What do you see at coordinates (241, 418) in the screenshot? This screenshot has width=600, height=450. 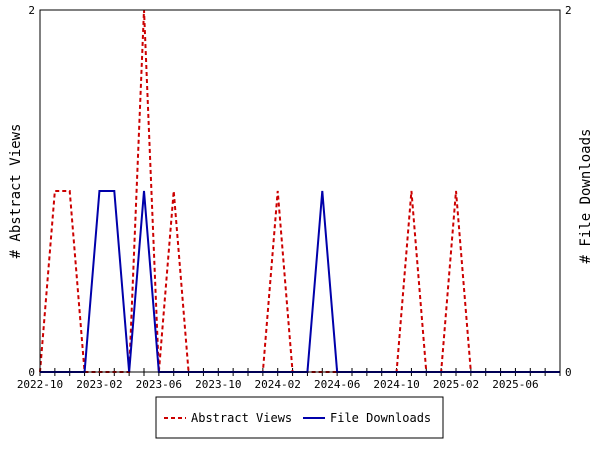 I see `legend-label-abstract-views: Abstract Views` at bounding box center [241, 418].